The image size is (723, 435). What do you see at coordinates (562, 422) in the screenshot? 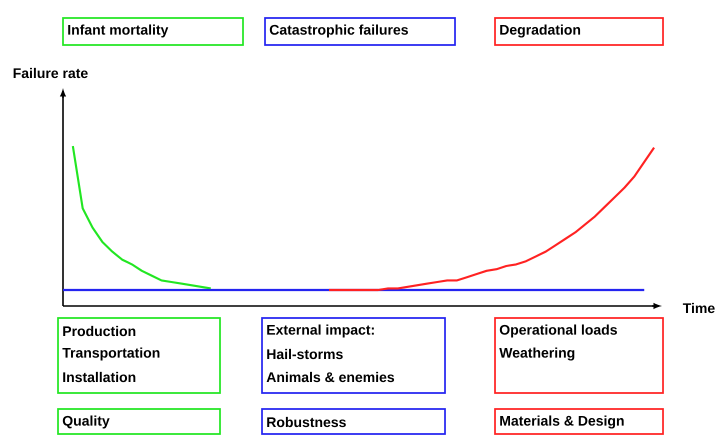
I see `text: Materials & Design` at bounding box center [562, 422].